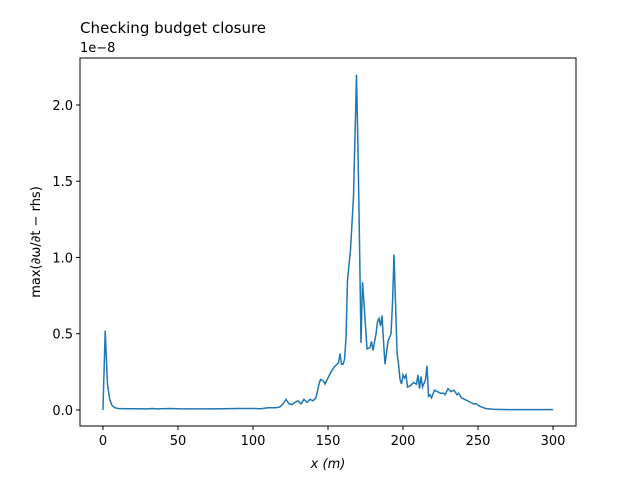 The height and width of the screenshot is (484, 640). I want to click on y-axis-label: max(∂ω/∂t − rhs), so click(36, 242).